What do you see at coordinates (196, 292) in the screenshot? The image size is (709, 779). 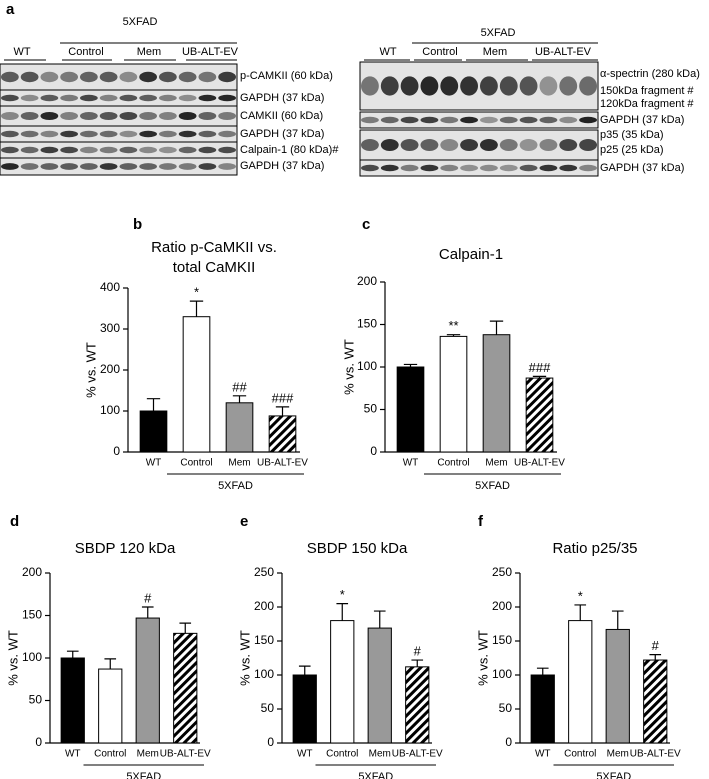 I see `significance-label: *` at bounding box center [196, 292].